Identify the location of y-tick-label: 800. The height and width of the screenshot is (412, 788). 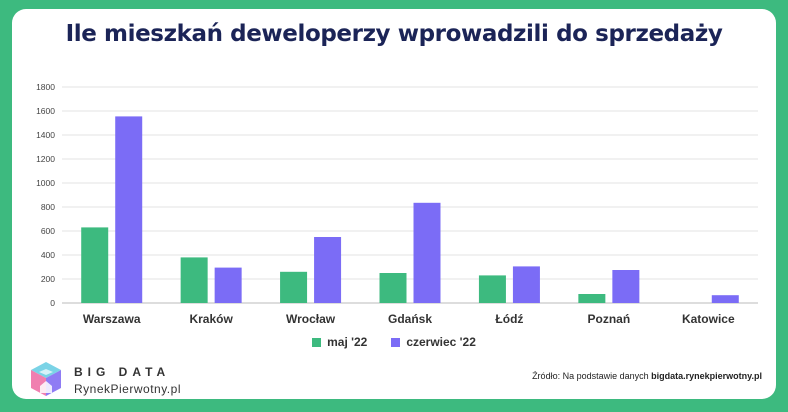
(48, 207).